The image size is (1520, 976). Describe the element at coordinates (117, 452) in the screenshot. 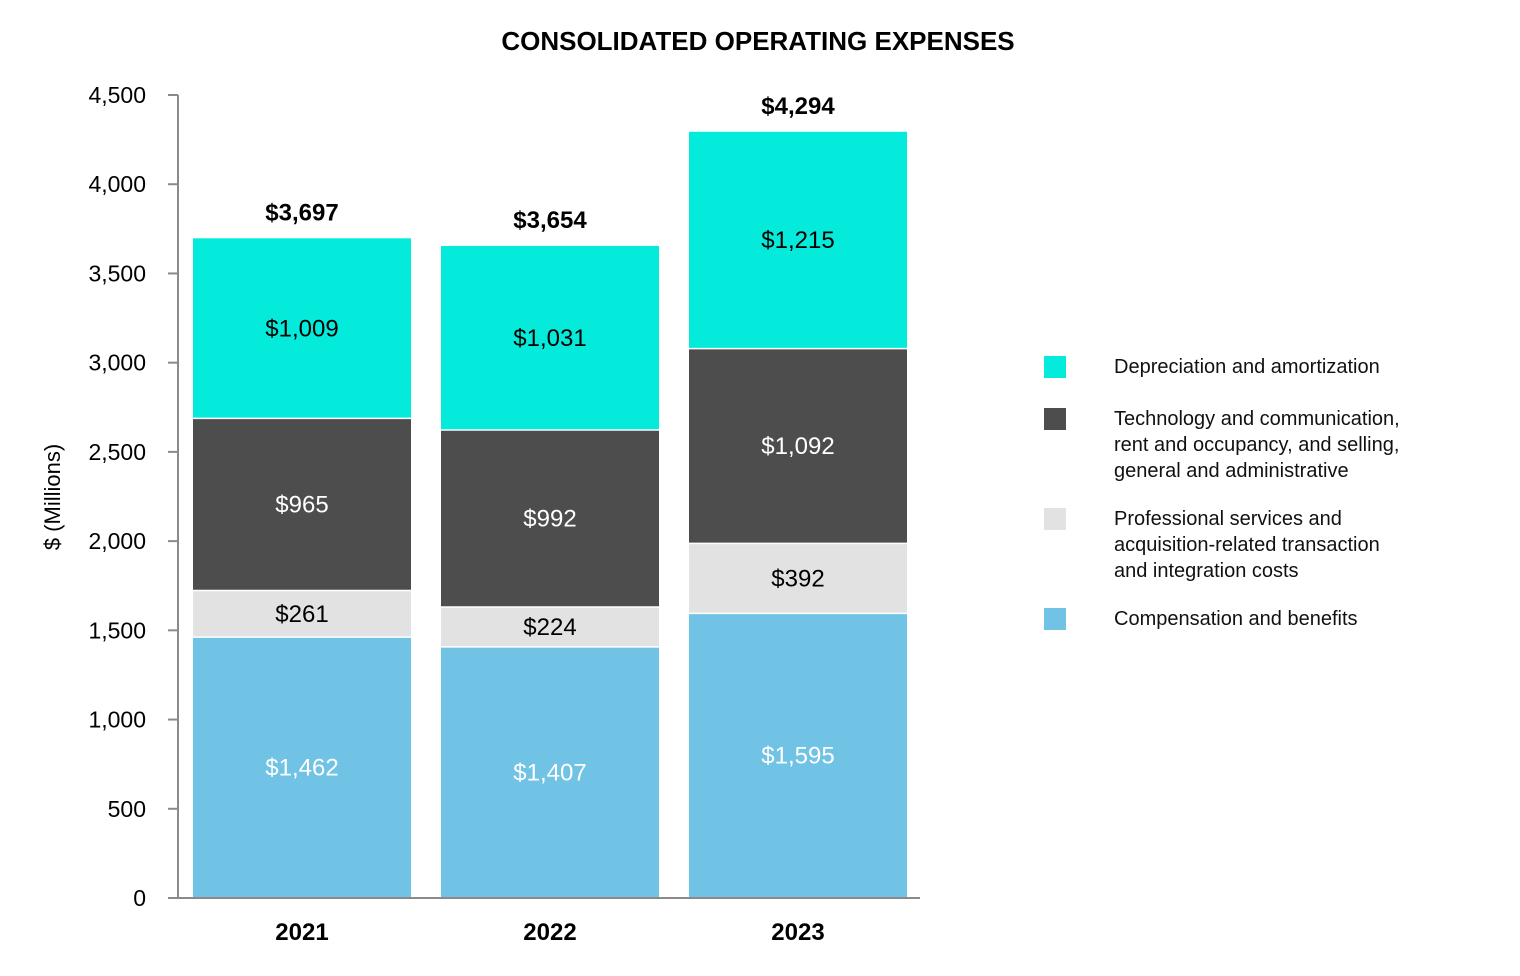

I see `y-tick-label: 2,500` at that location.